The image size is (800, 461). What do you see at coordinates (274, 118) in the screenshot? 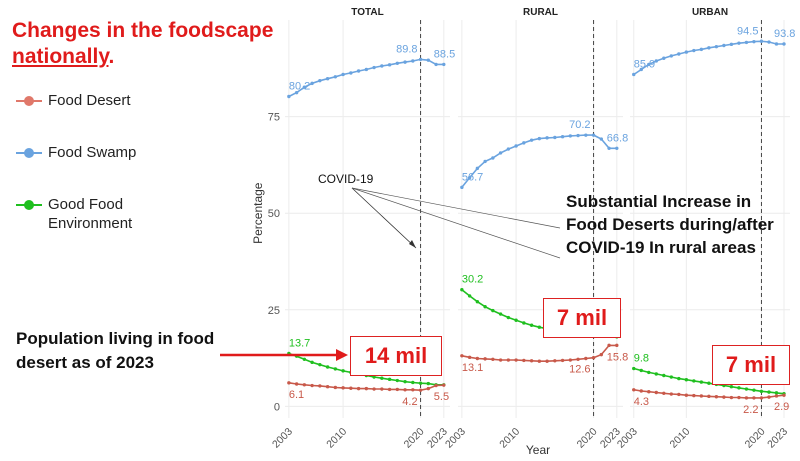
I see `y-tick-label: 75` at bounding box center [274, 118].